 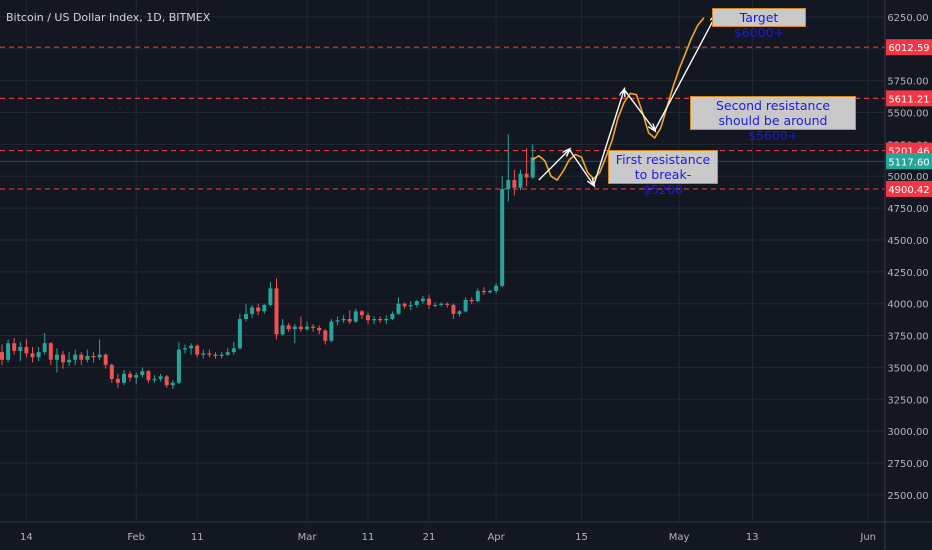 I want to click on price-tick-label: 6250.00, so click(x=907, y=18).